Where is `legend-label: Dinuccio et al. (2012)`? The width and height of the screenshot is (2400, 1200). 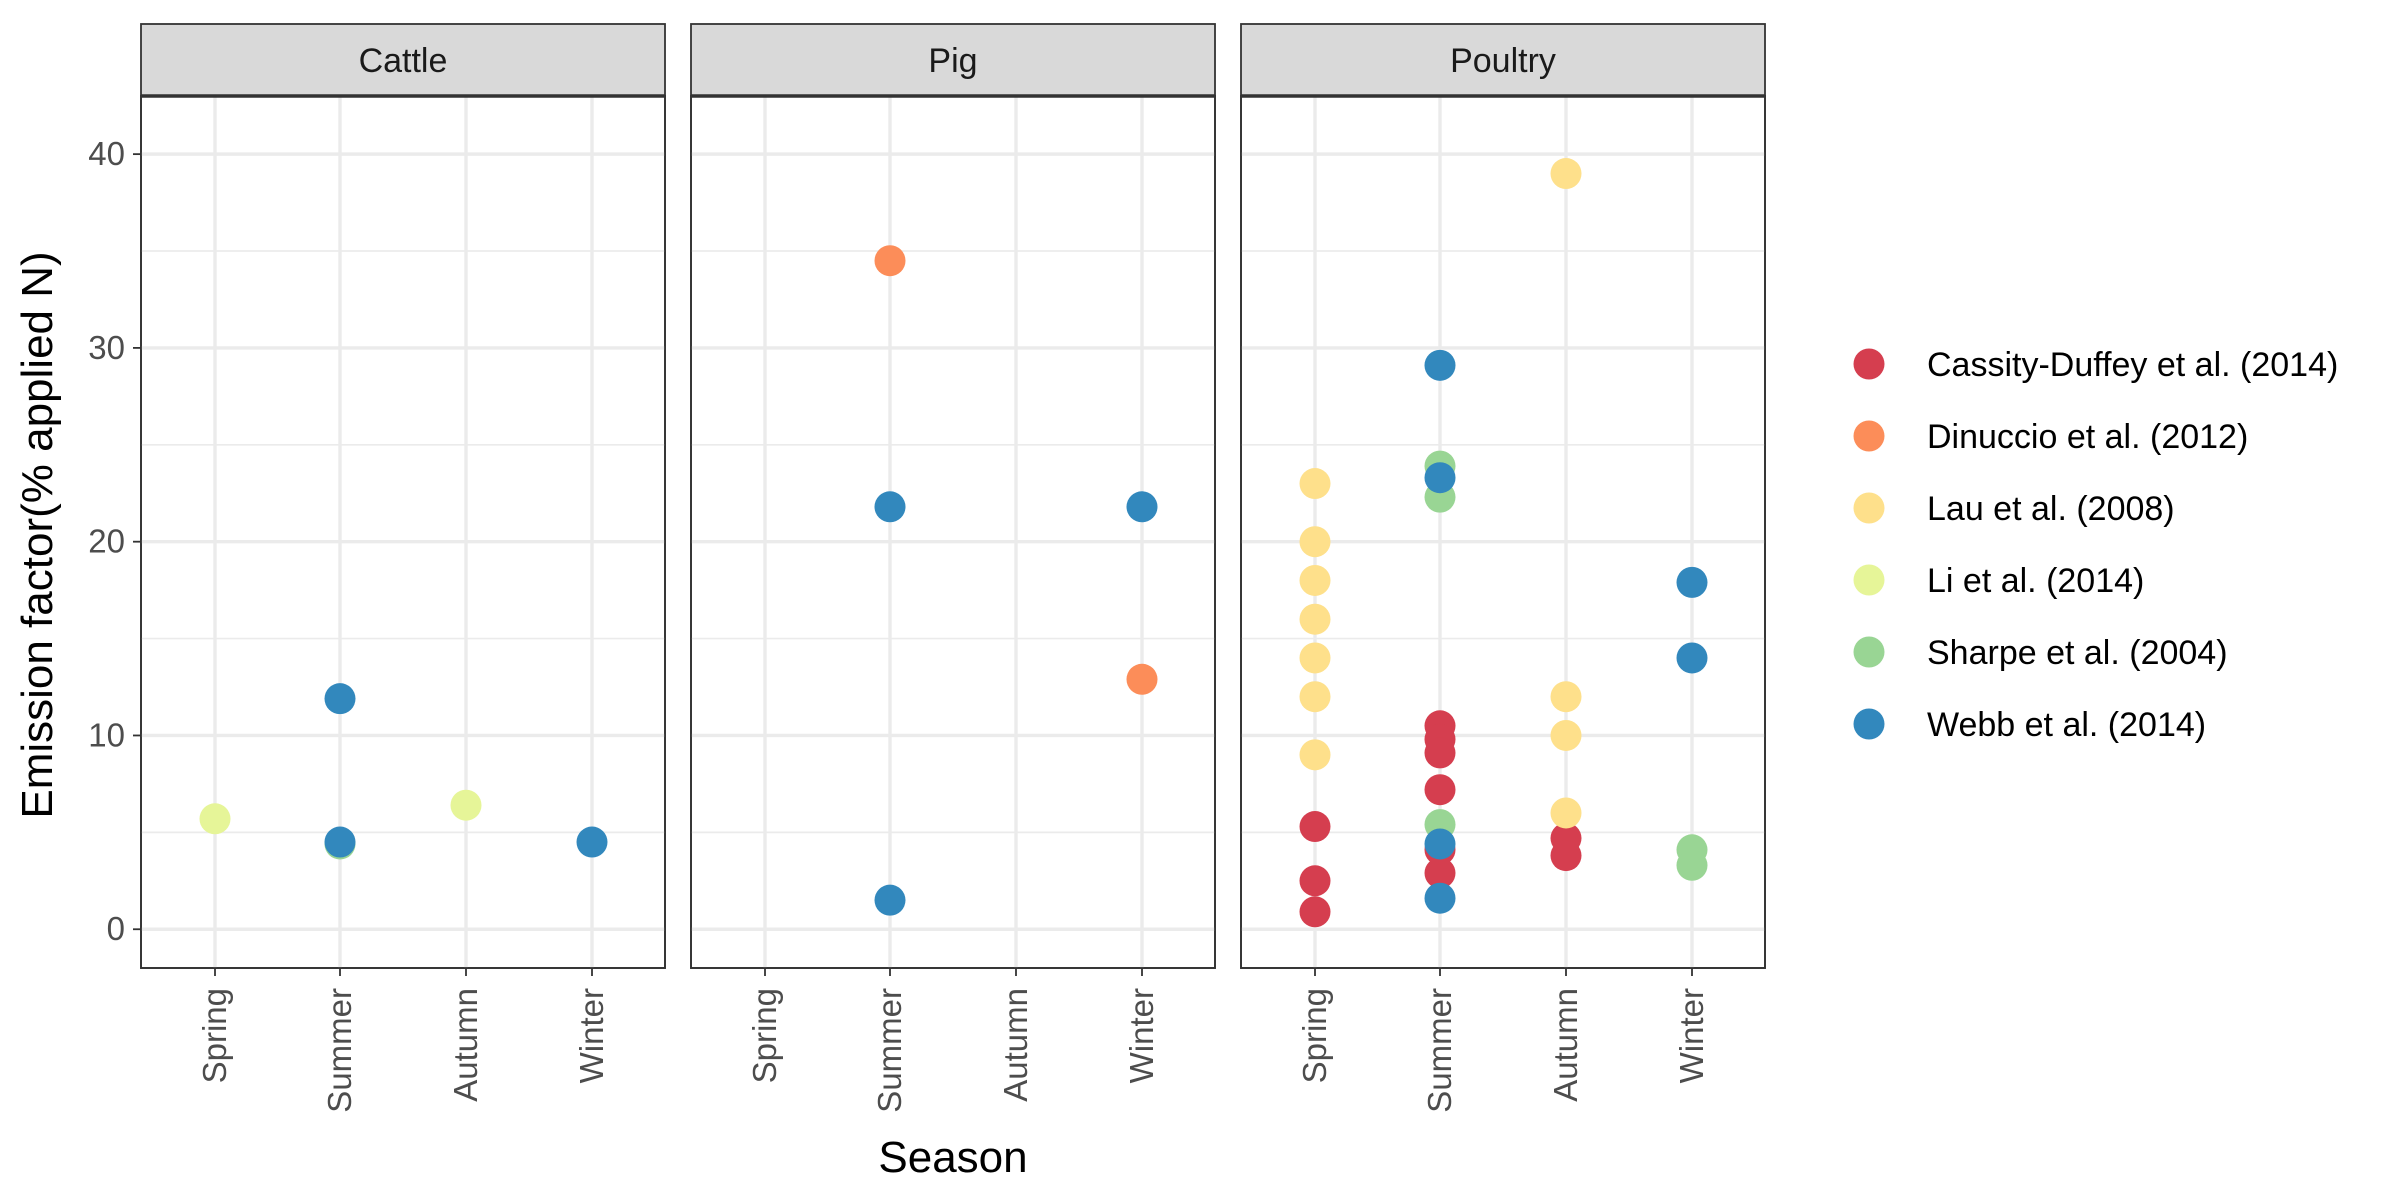 legend-label: Dinuccio et al. (2012) is located at coordinates (2087, 437).